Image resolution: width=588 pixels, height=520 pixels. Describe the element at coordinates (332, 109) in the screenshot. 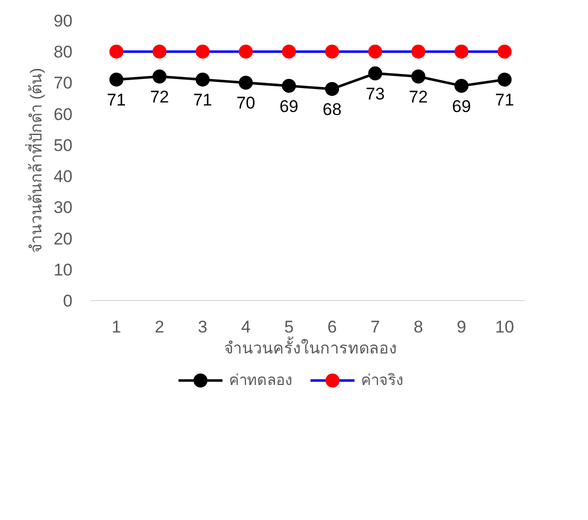

I see `data-label: 68` at that location.